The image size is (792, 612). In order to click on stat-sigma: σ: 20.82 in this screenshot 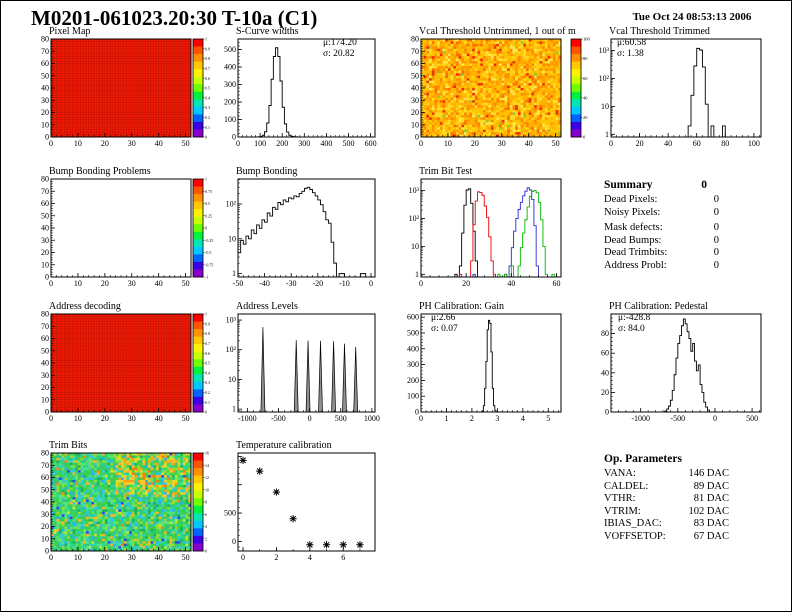, I will do `click(339, 54)`.